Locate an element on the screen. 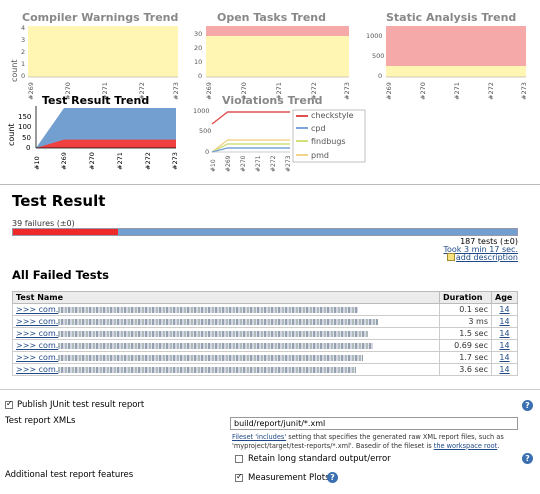 This screenshot has height=494, width=540. open-tasks-trend-chart: 30 20 10 0 #269 #270 #271 #272 #273 is located at coordinates (275, 62).